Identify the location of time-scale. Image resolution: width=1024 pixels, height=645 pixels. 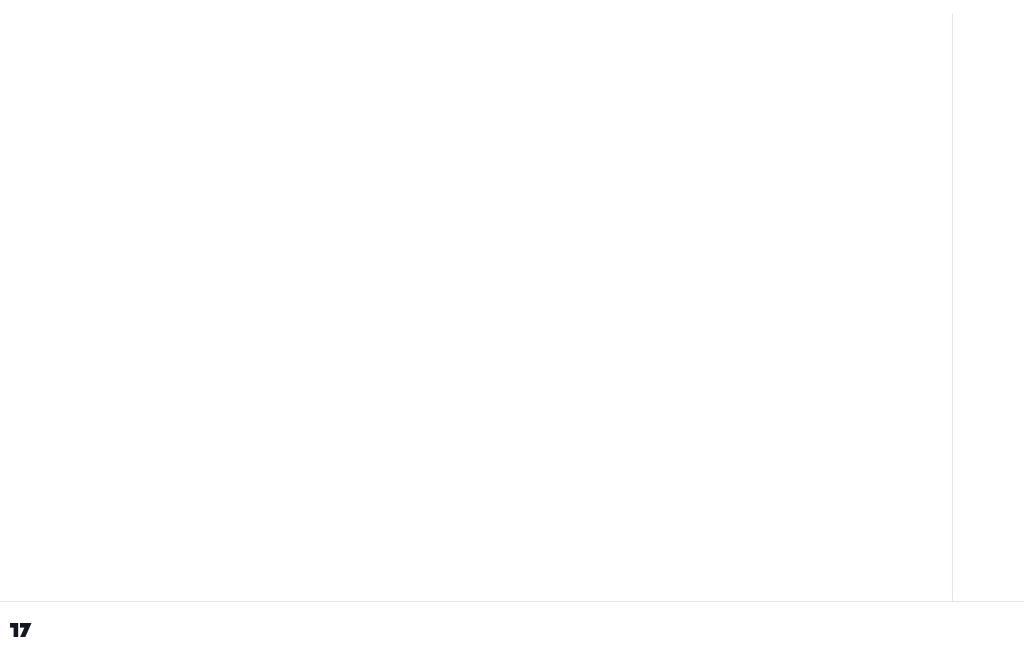
(512, 609).